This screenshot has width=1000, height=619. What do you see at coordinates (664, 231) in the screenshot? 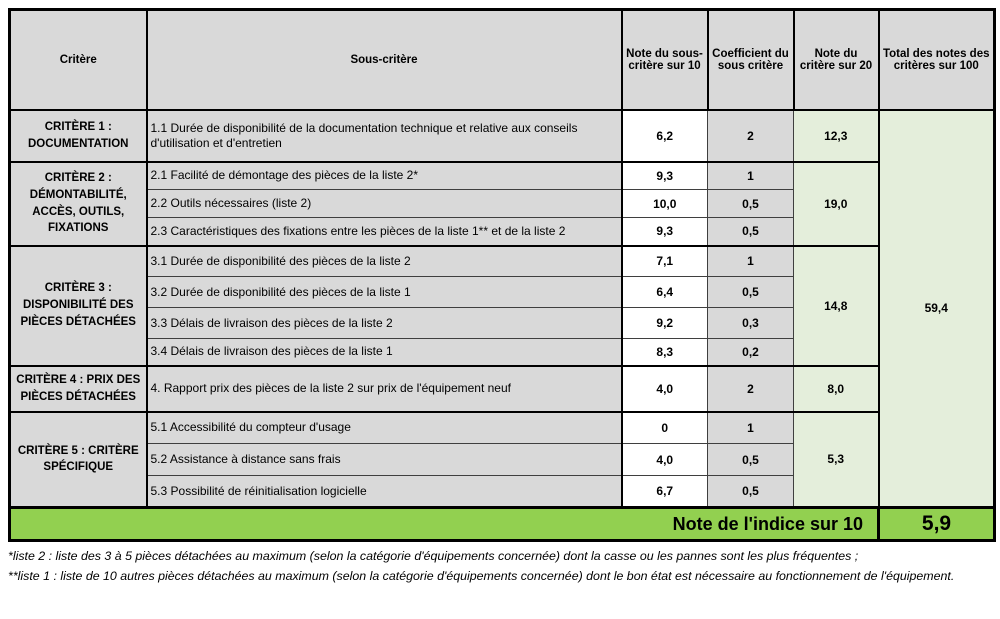
I see `subcriterion-2-3-note10: 9,3` at bounding box center [664, 231].